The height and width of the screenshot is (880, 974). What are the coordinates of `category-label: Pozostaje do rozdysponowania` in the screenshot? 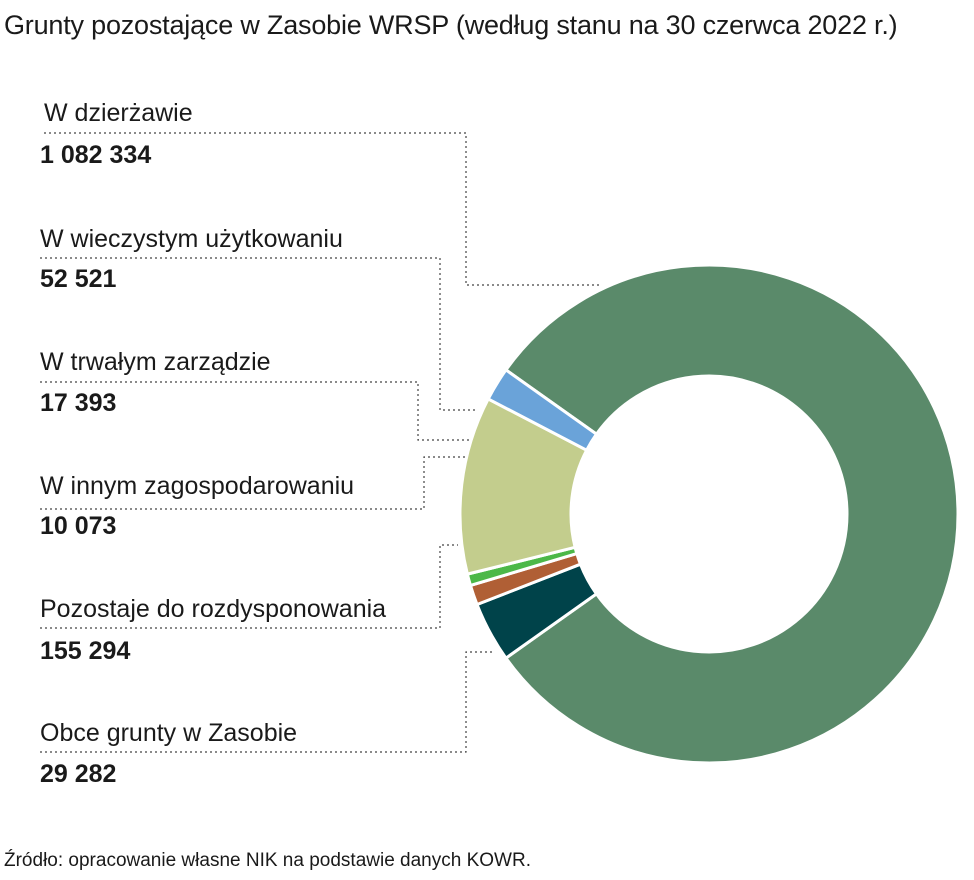 It's located at (213, 609).